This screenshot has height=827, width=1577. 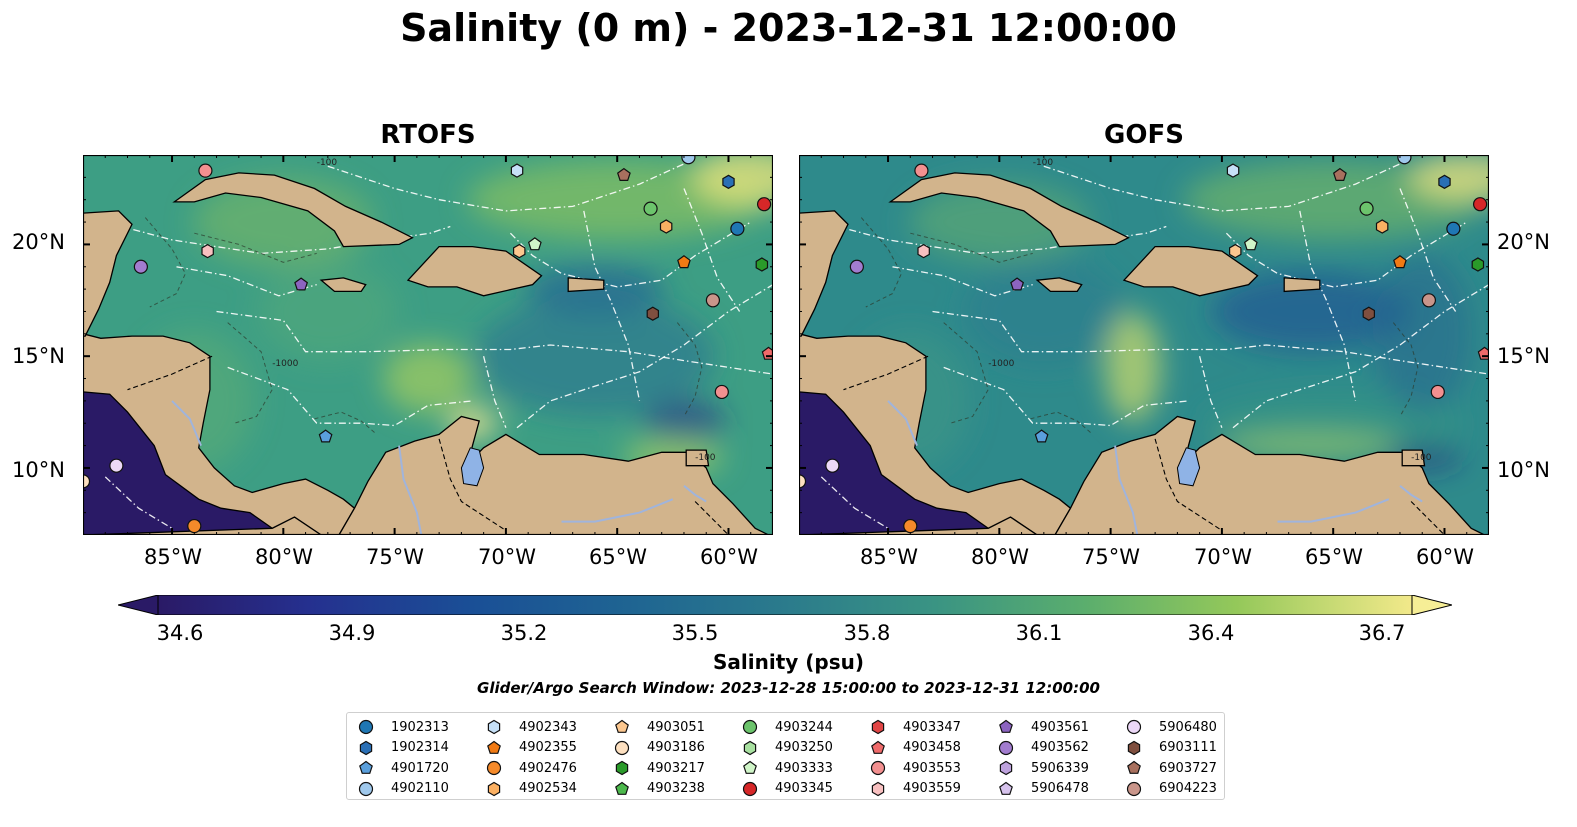 I want to click on lon-label-gofs-75: 75°W, so click(x=1111, y=557).